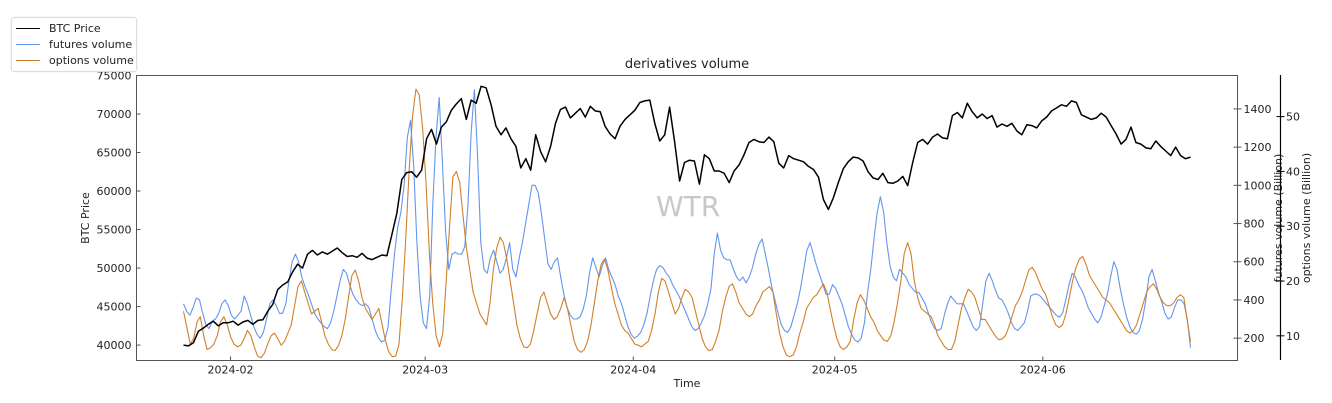 The width and height of the screenshot is (1332, 403). I want to click on left-tick-label: 45000, so click(114, 307).